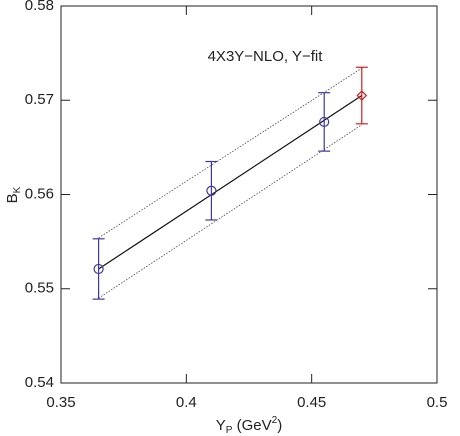  I want to click on x-label-end: ), so click(279, 425).